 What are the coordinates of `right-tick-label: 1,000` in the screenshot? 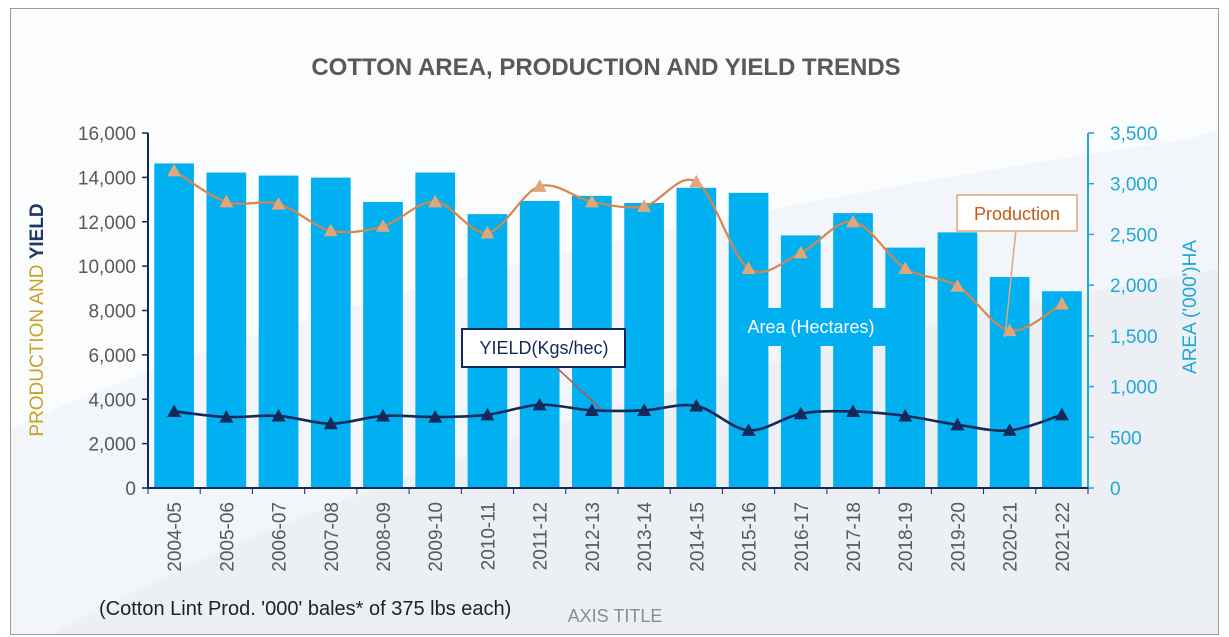 It's located at (1134, 388).